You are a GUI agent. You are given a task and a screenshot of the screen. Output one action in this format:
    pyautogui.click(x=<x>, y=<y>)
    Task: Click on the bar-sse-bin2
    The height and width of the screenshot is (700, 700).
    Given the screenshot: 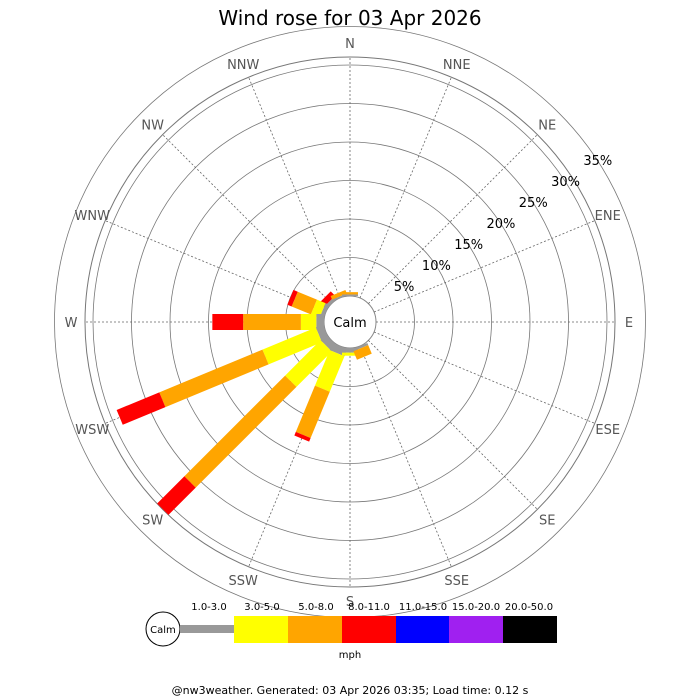 What is the action you would take?
    pyautogui.click(x=362, y=352)
    